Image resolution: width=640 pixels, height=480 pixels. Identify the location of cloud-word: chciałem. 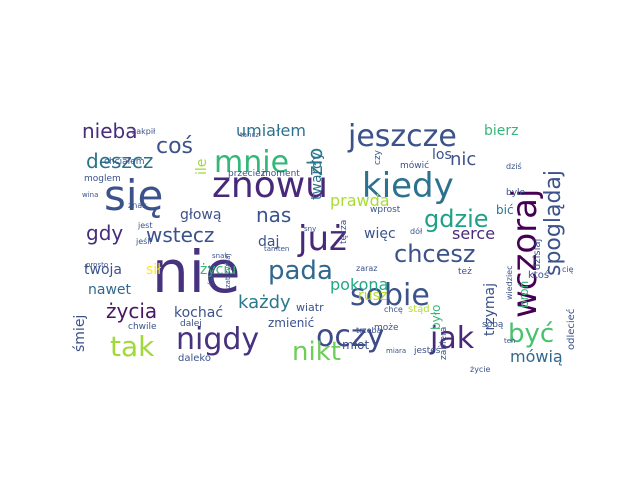
(124, 162).